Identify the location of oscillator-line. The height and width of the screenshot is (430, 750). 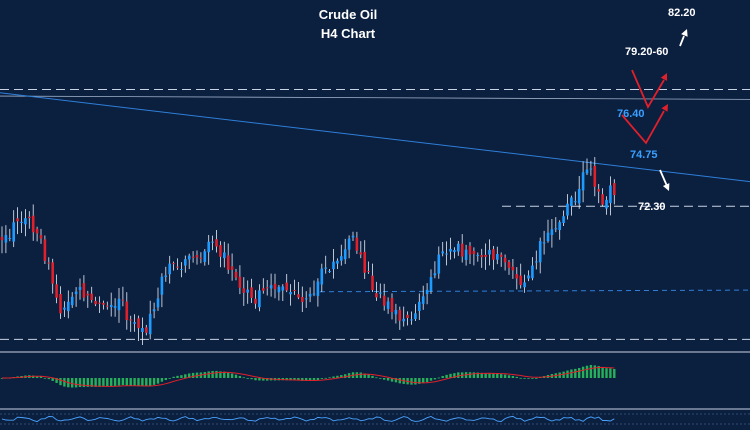
(308, 419).